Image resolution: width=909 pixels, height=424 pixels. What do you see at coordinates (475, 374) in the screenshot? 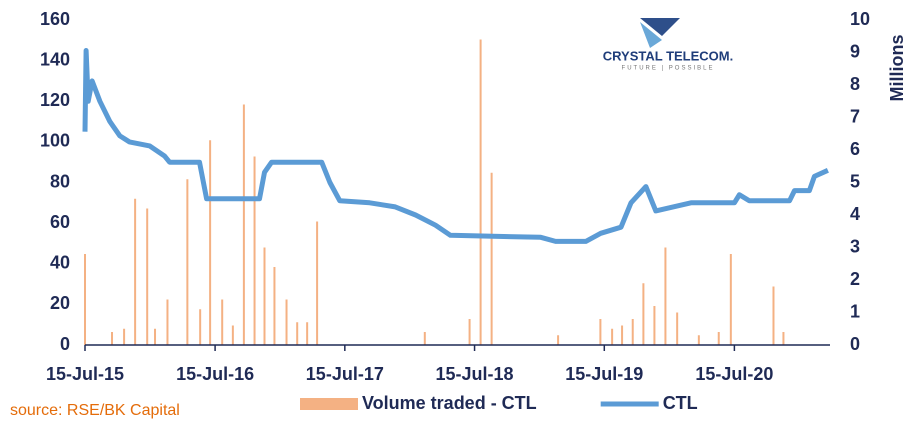
I see `x-tick-label: 15-Jul-18` at bounding box center [475, 374].